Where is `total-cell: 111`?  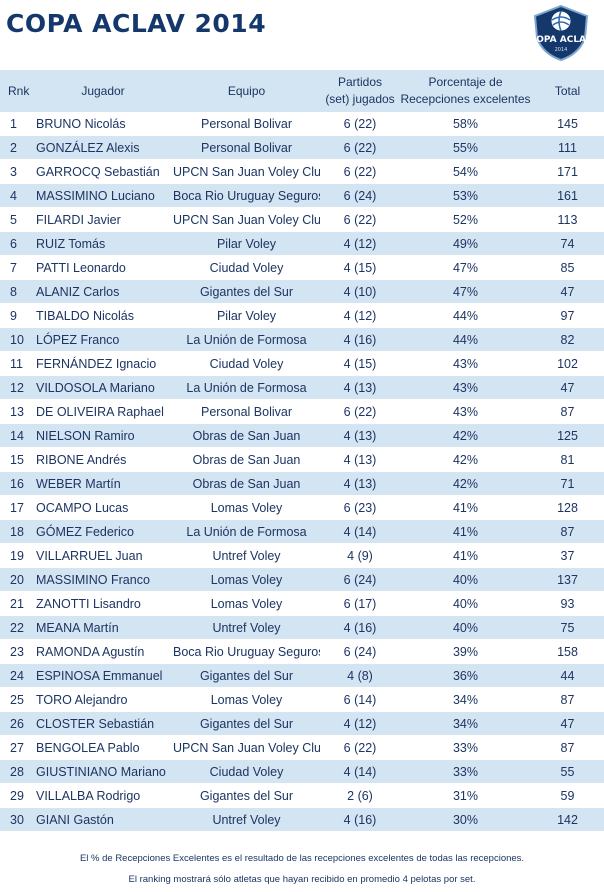 total-cell: 111 is located at coordinates (567, 147).